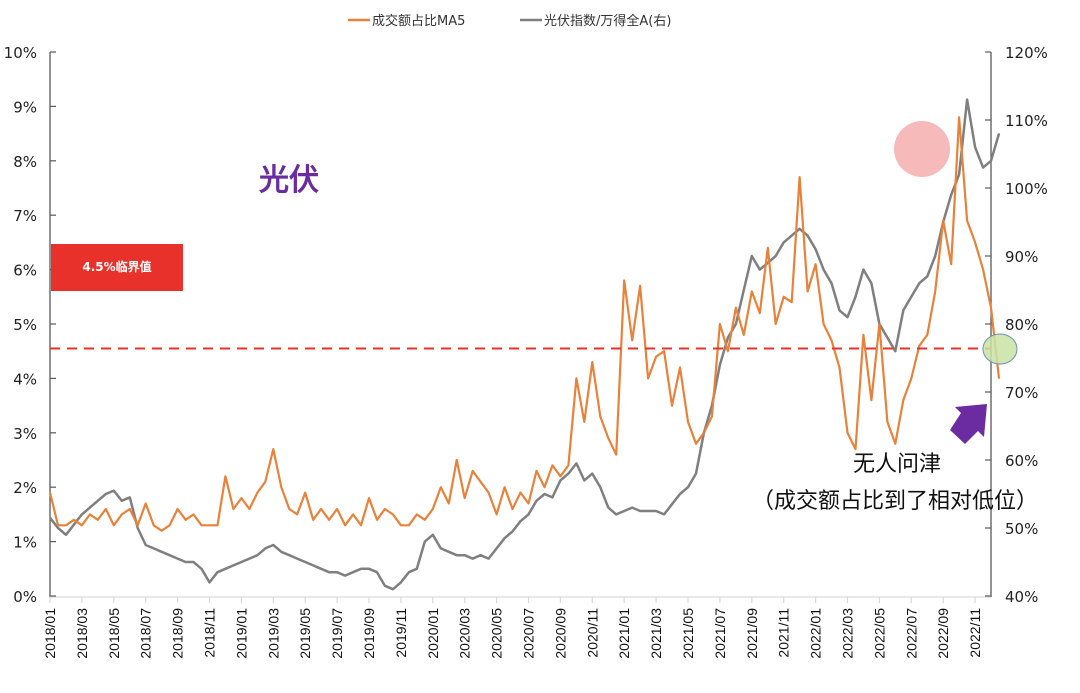 The width and height of the screenshot is (1080, 693). Describe the element at coordinates (114, 633) in the screenshot. I see `x-tick-label: 2018/05` at that location.